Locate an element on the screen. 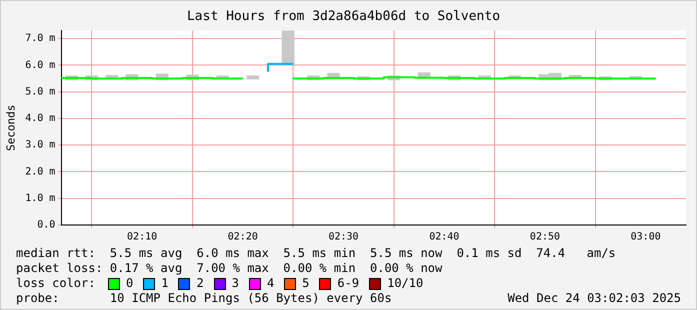 This screenshot has width=697, height=310. y-tick-label: 1.0 m is located at coordinates (40, 198).